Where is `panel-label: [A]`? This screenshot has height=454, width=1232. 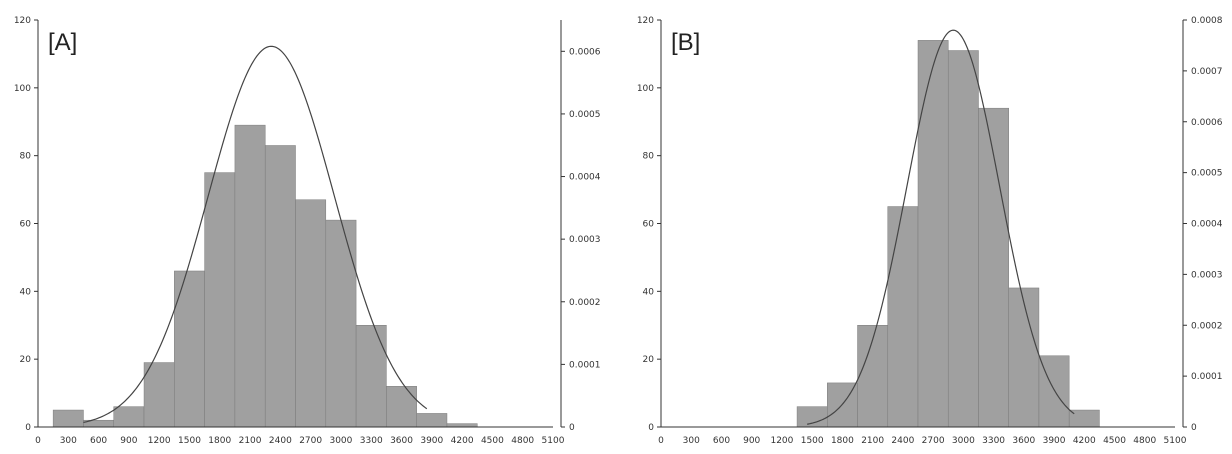
panel-label: [A] is located at coordinates (62, 42).